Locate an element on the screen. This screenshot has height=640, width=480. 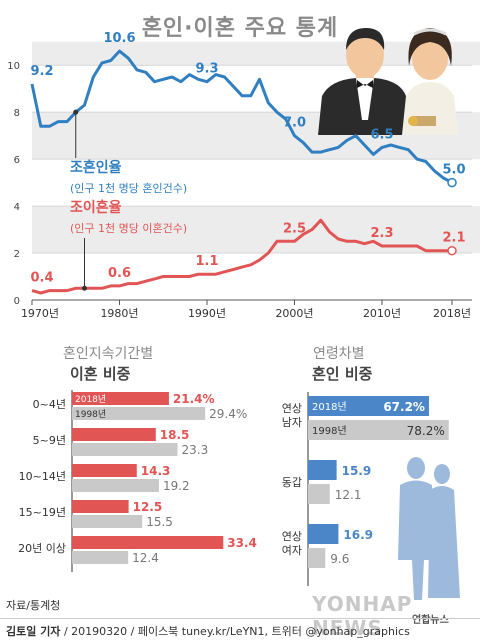
data-label: 9.2 is located at coordinates (41, 71).